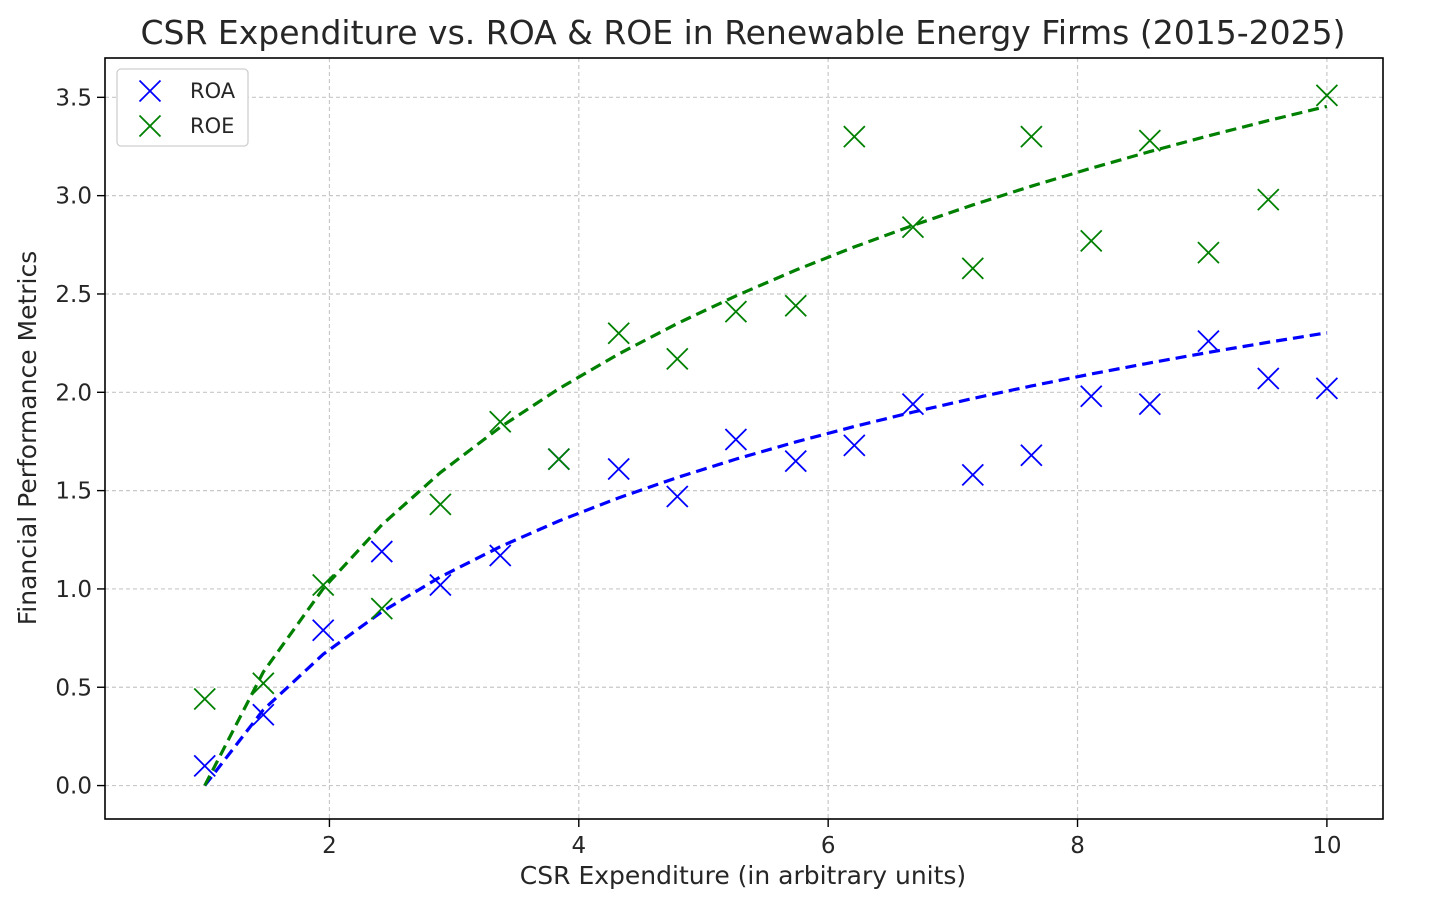  I want to click on legend-label-roe: ROE, so click(212, 126).